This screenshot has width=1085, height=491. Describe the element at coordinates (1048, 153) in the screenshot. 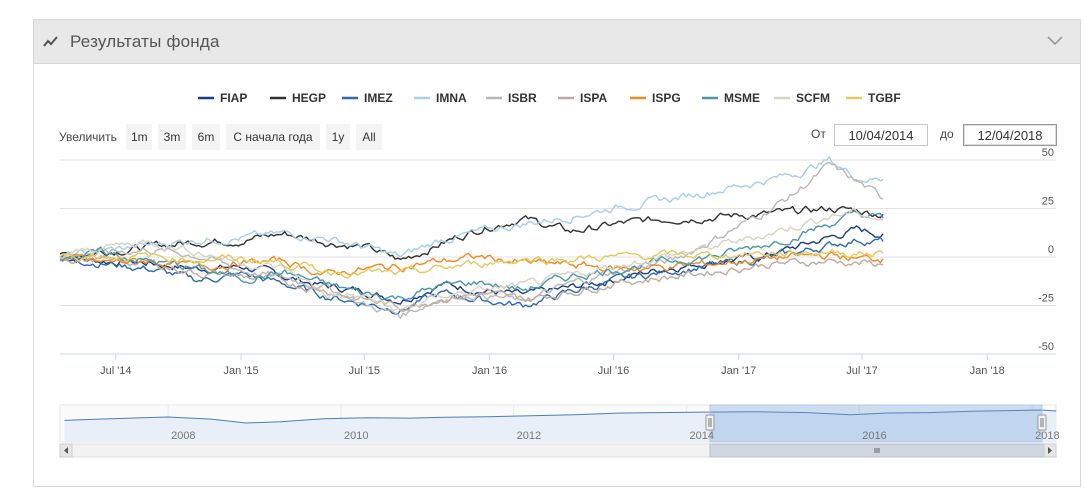

I see `y-tick-label: 50` at that location.